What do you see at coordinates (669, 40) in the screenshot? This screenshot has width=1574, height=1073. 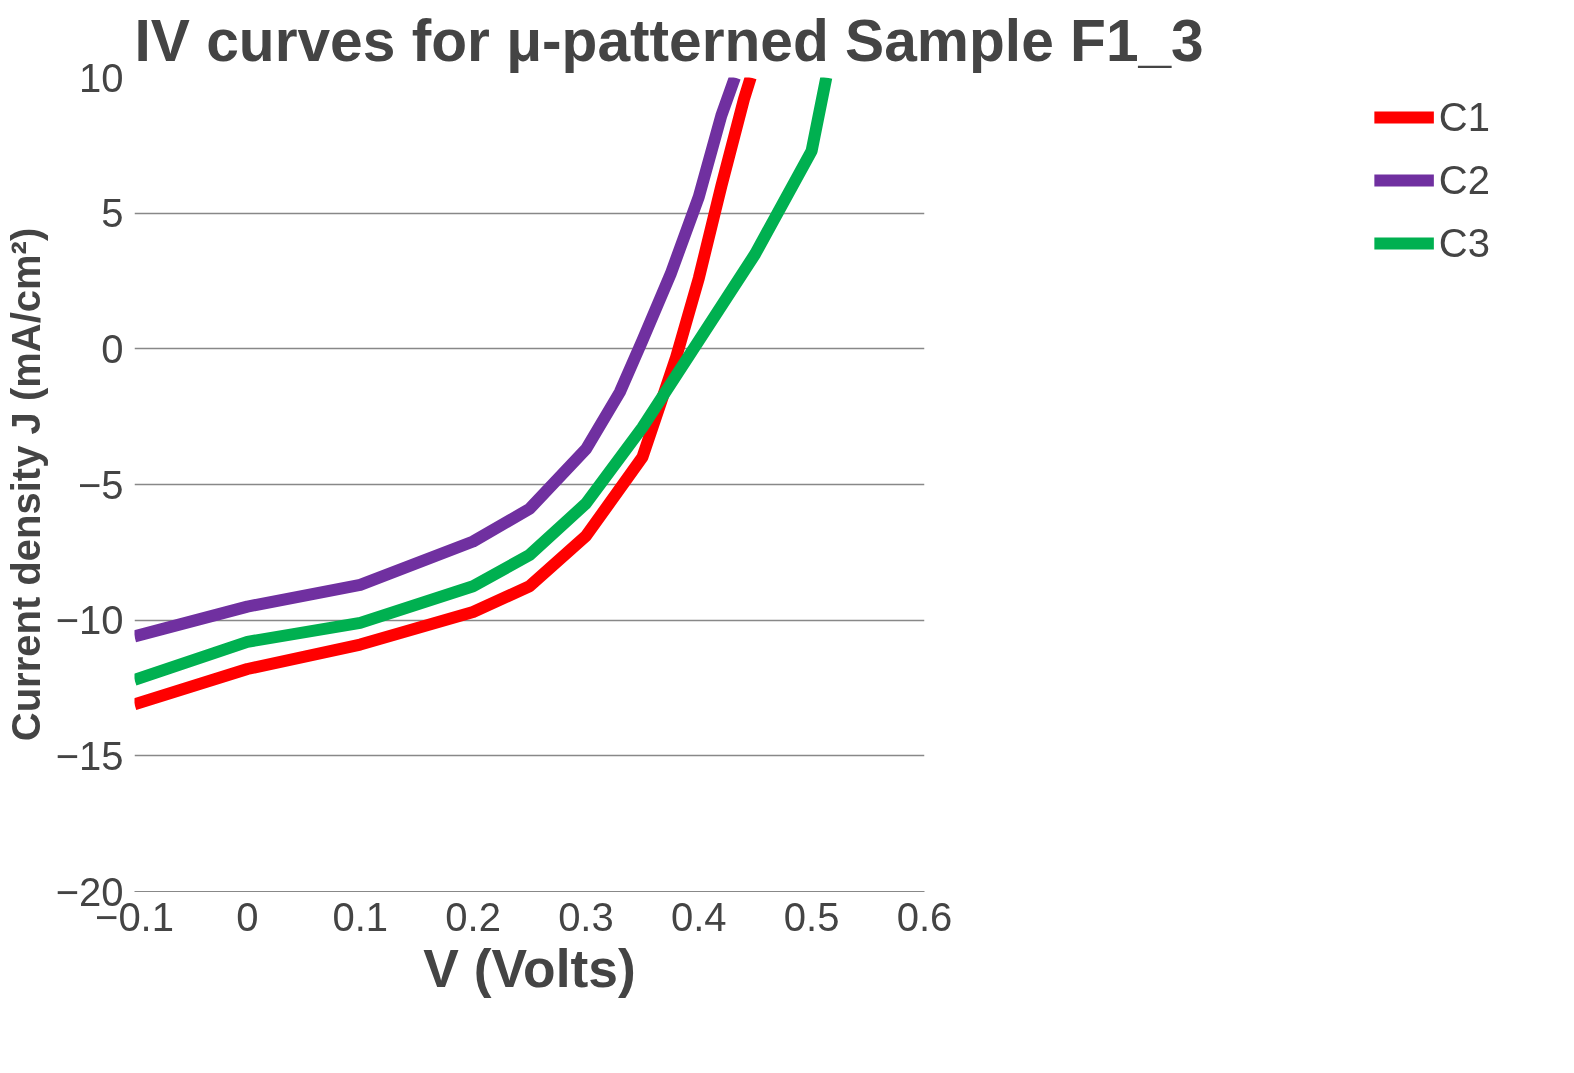 I see `chart-title: IV curves for μ-patterned Sample F1_3` at bounding box center [669, 40].